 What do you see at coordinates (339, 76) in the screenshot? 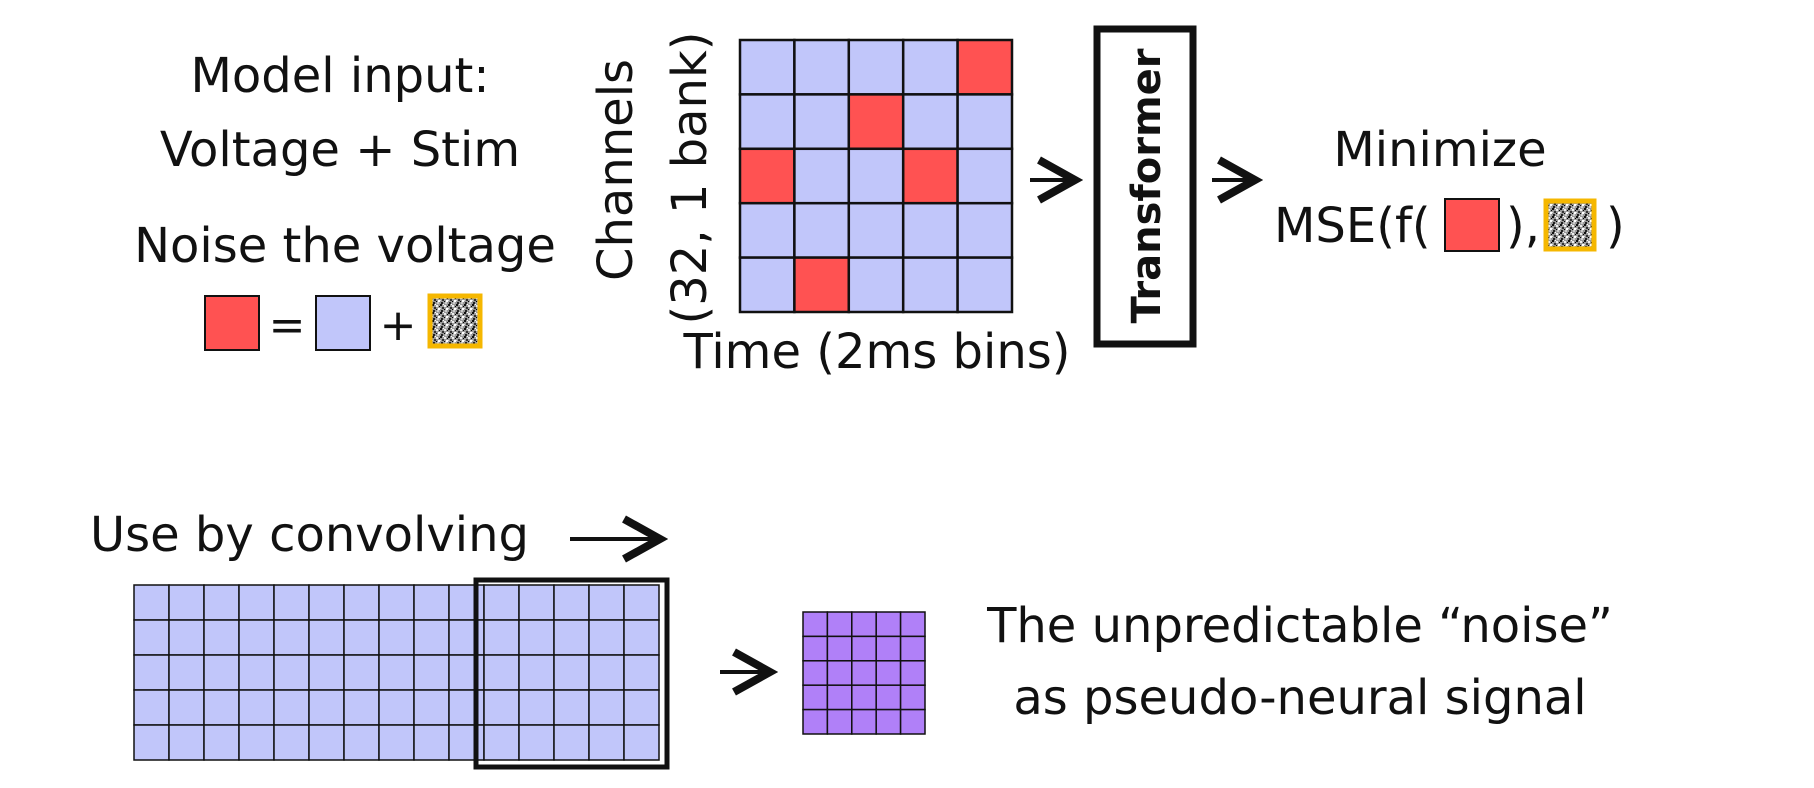
I see `model-input-label: Model input:` at bounding box center [339, 76].